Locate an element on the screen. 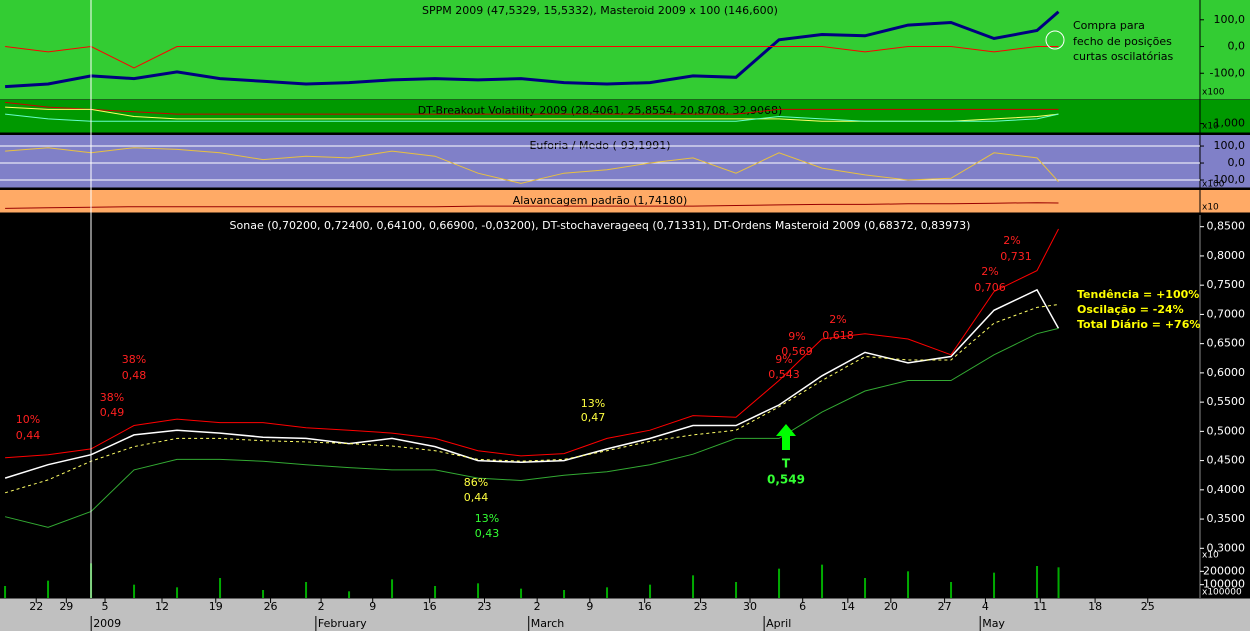 The width and height of the screenshot is (1250, 631). annotation: Compra para is located at coordinates (1109, 25).